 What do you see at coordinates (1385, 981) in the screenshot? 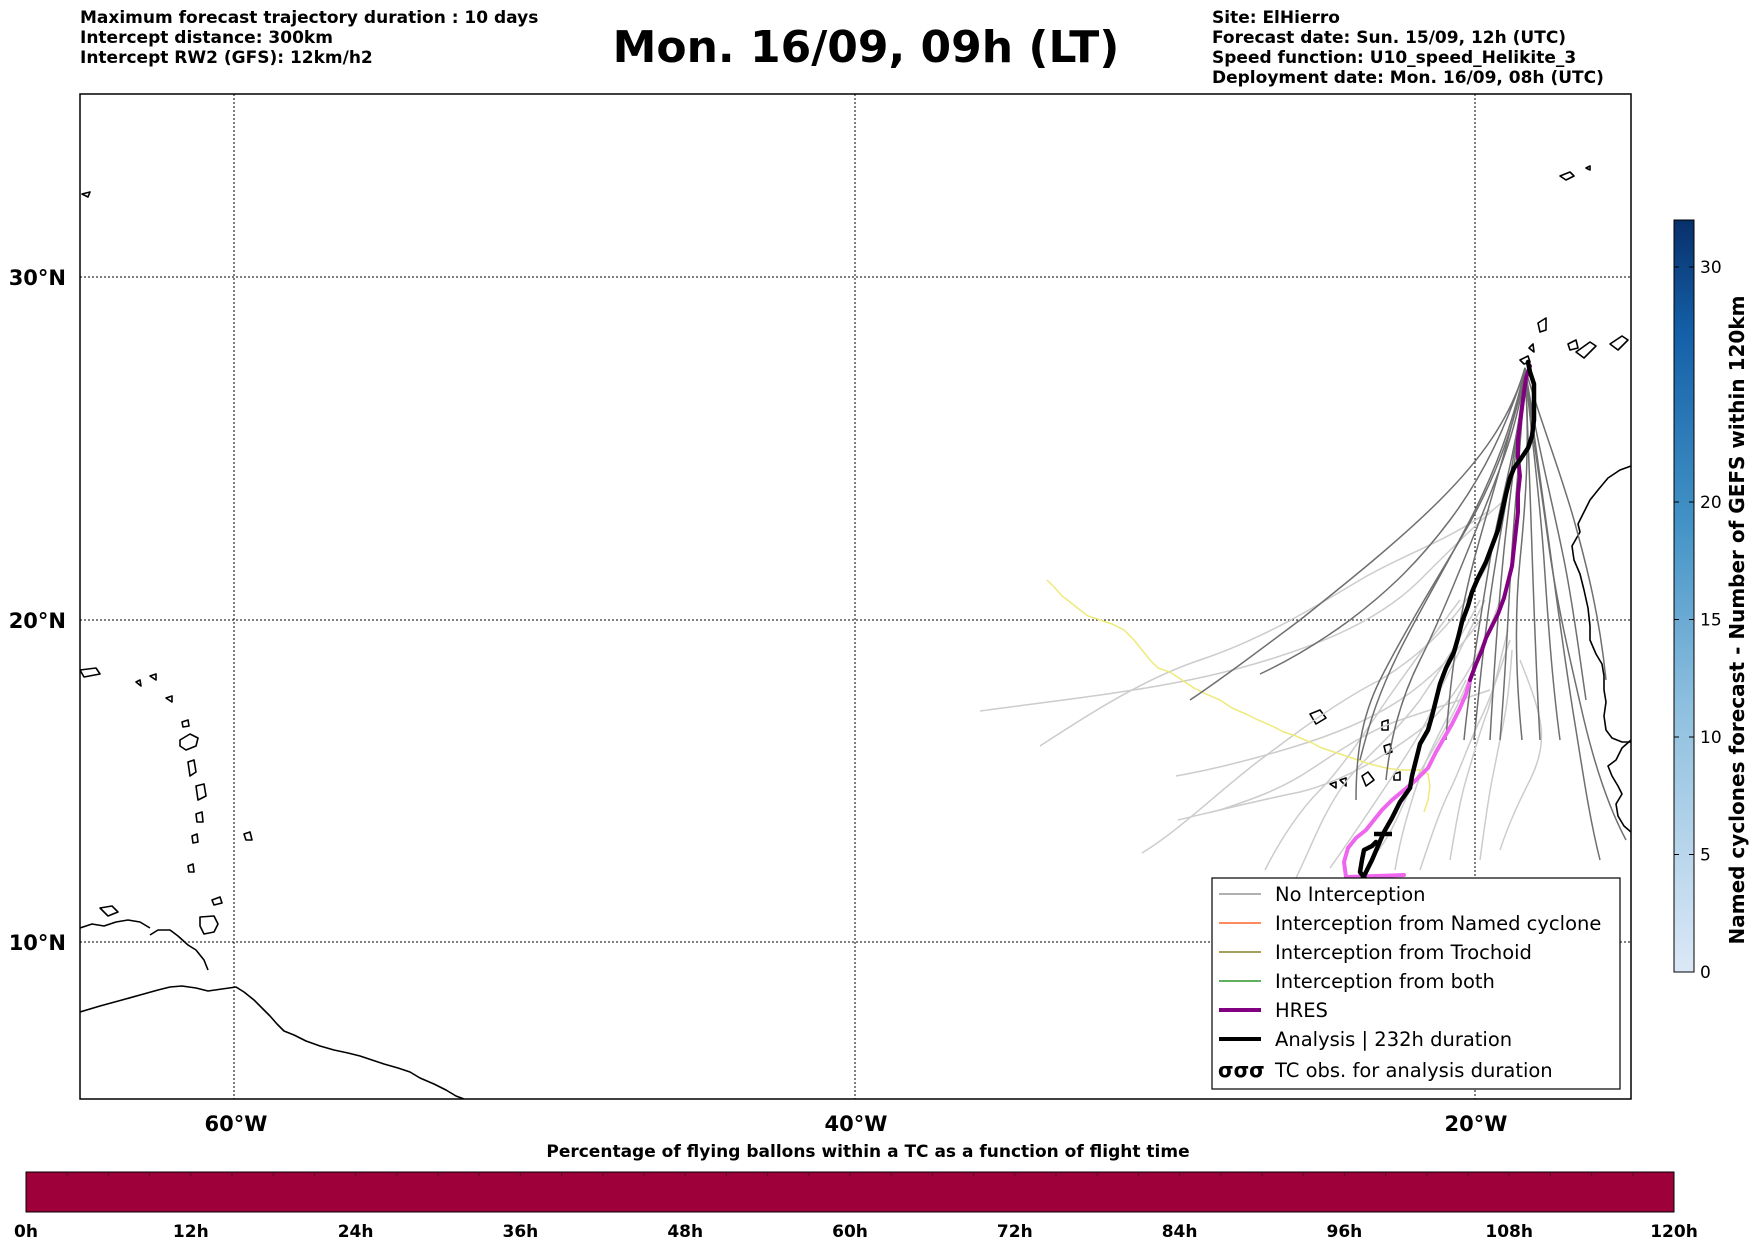
I see `legend-label: Interception from both` at bounding box center [1385, 981].